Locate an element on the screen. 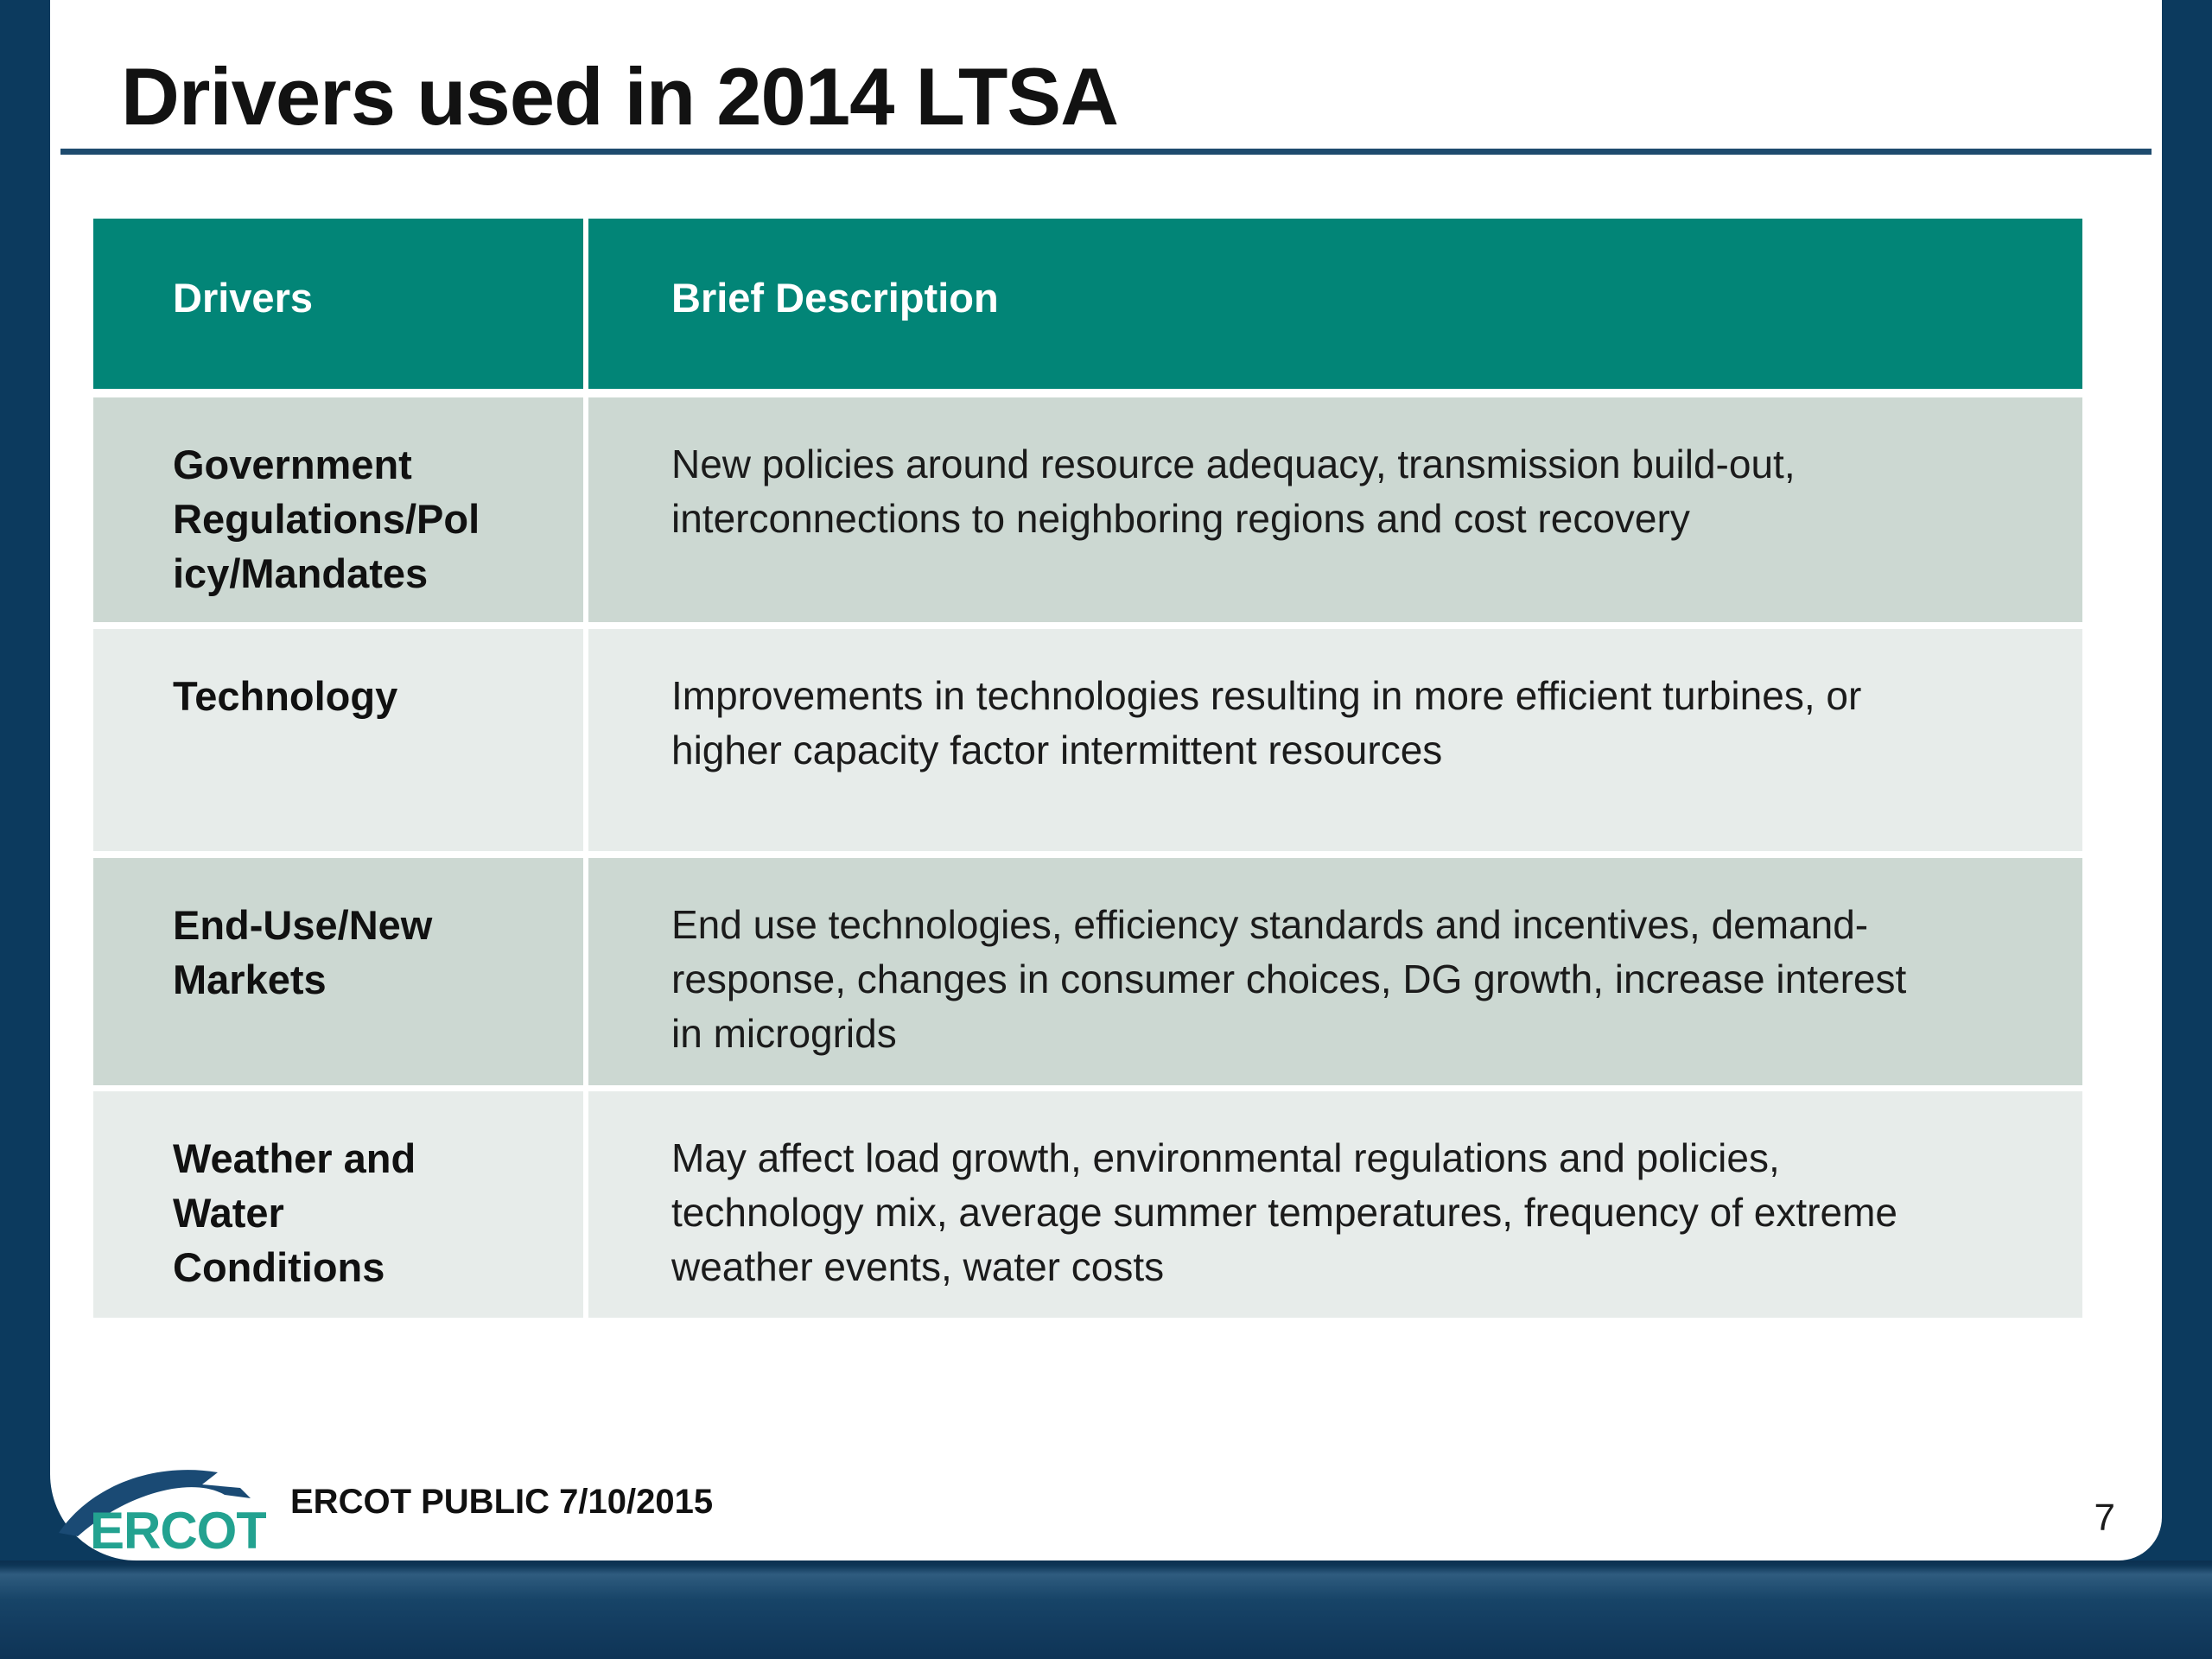  title-underline is located at coordinates (1106, 152).